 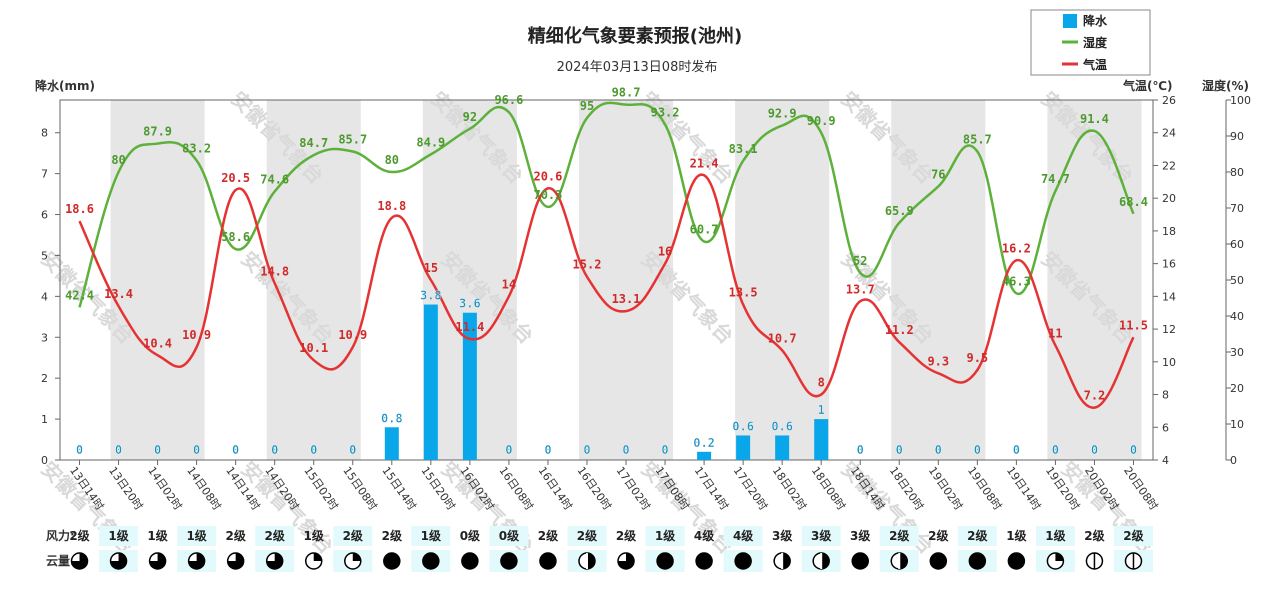 I want to click on temperature-value-label: 11.5, so click(x=1133, y=325).